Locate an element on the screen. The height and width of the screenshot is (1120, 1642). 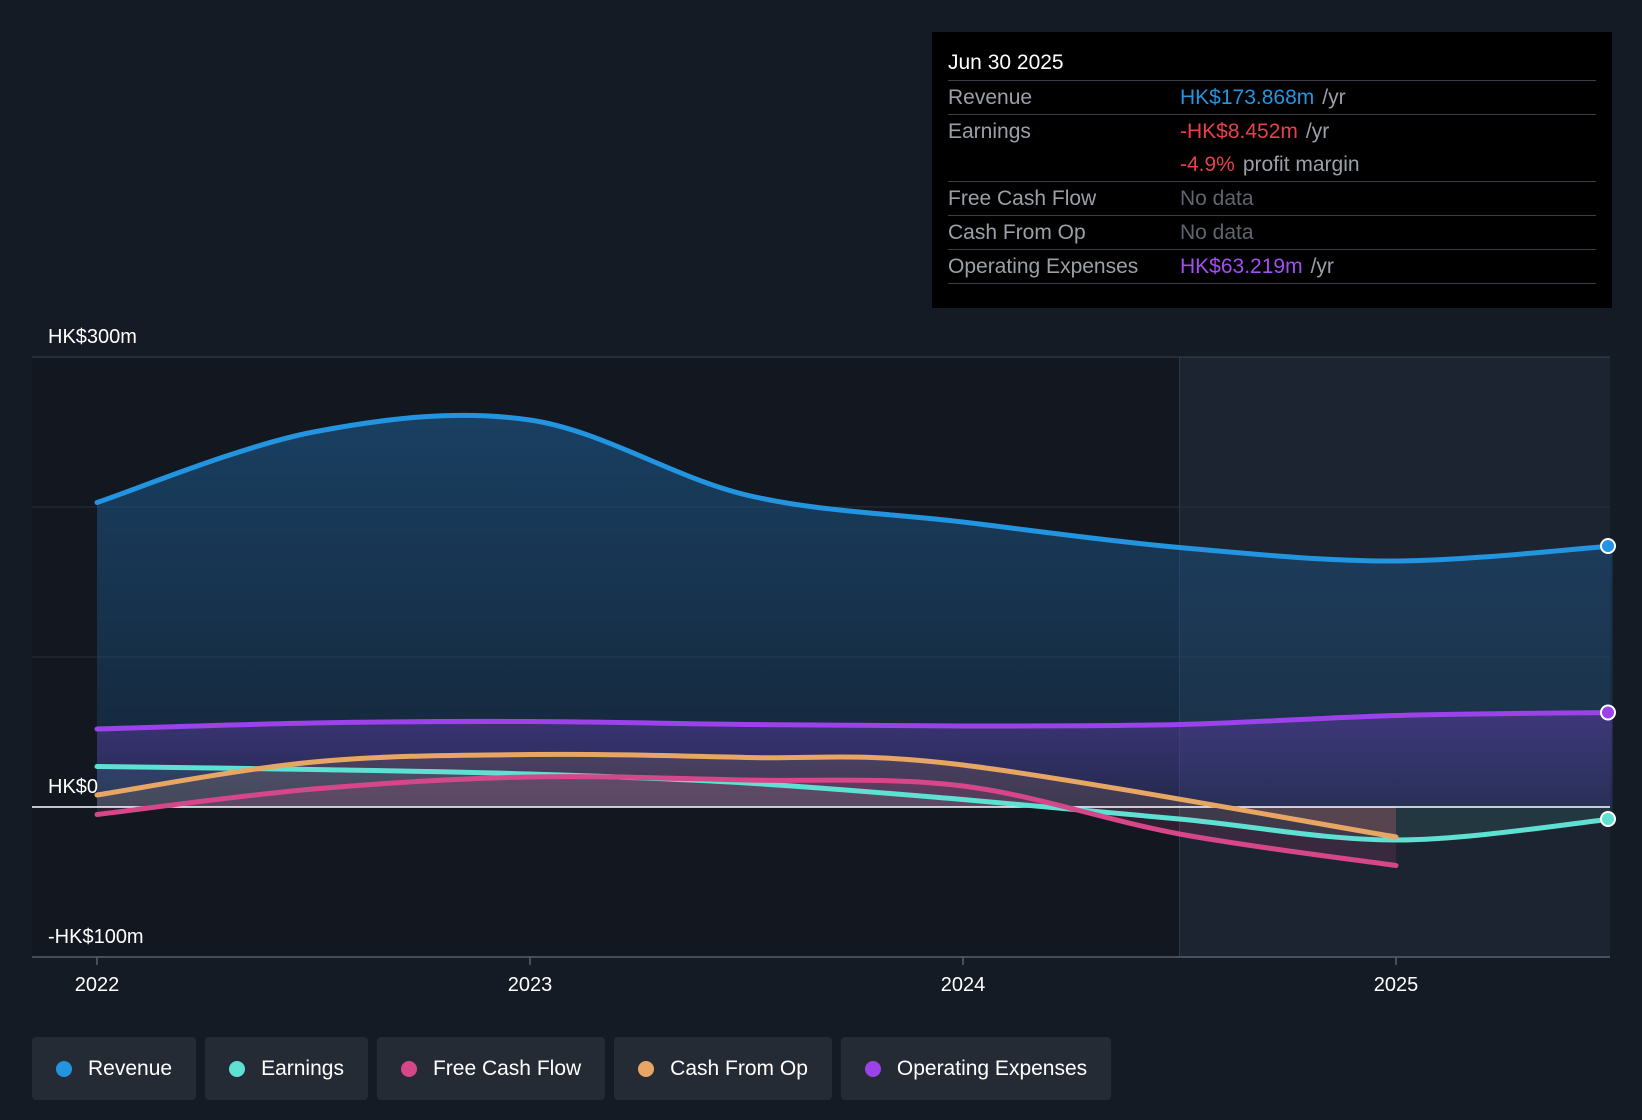
y-axis-labels: HK$300m HK$0 -HK$100m is located at coordinates (96, 637).